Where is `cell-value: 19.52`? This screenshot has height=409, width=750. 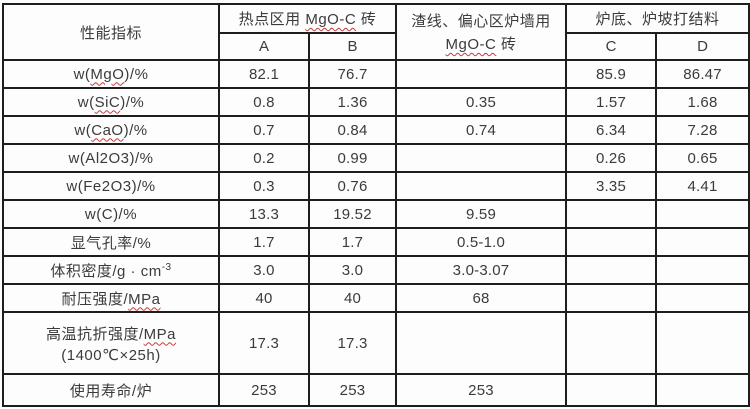
cell-value: 19.52 is located at coordinates (352, 214).